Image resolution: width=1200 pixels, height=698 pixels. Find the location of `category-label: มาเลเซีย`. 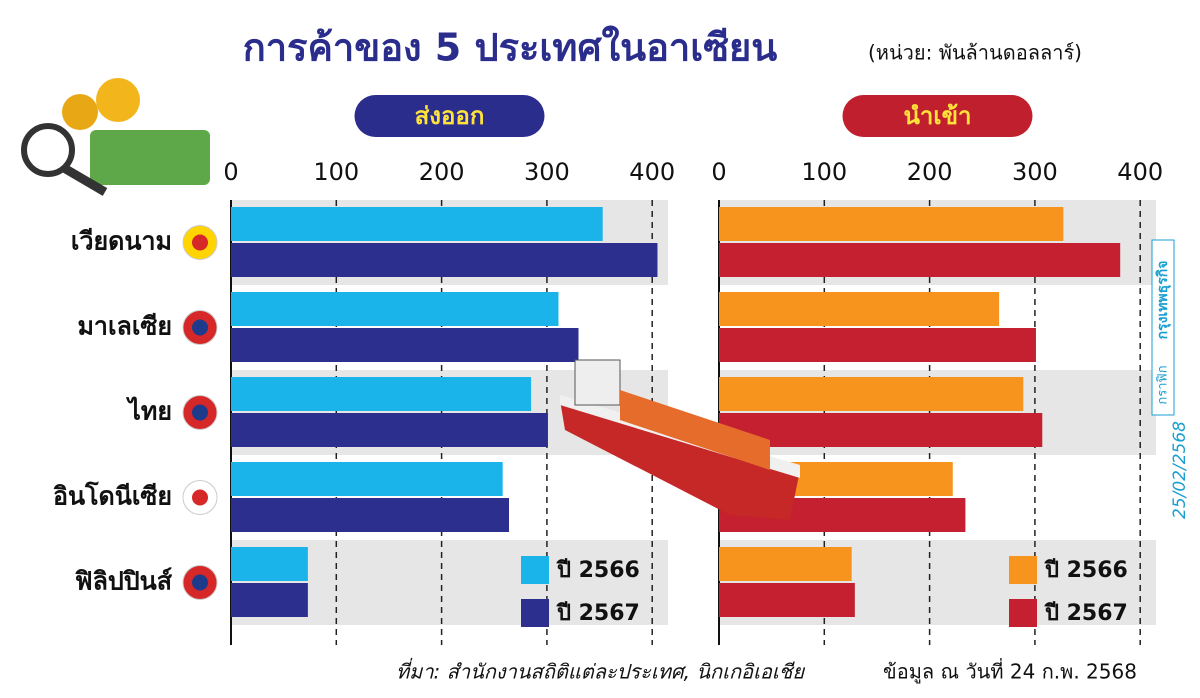

category-label: มาเลเซีย is located at coordinates (124, 326).